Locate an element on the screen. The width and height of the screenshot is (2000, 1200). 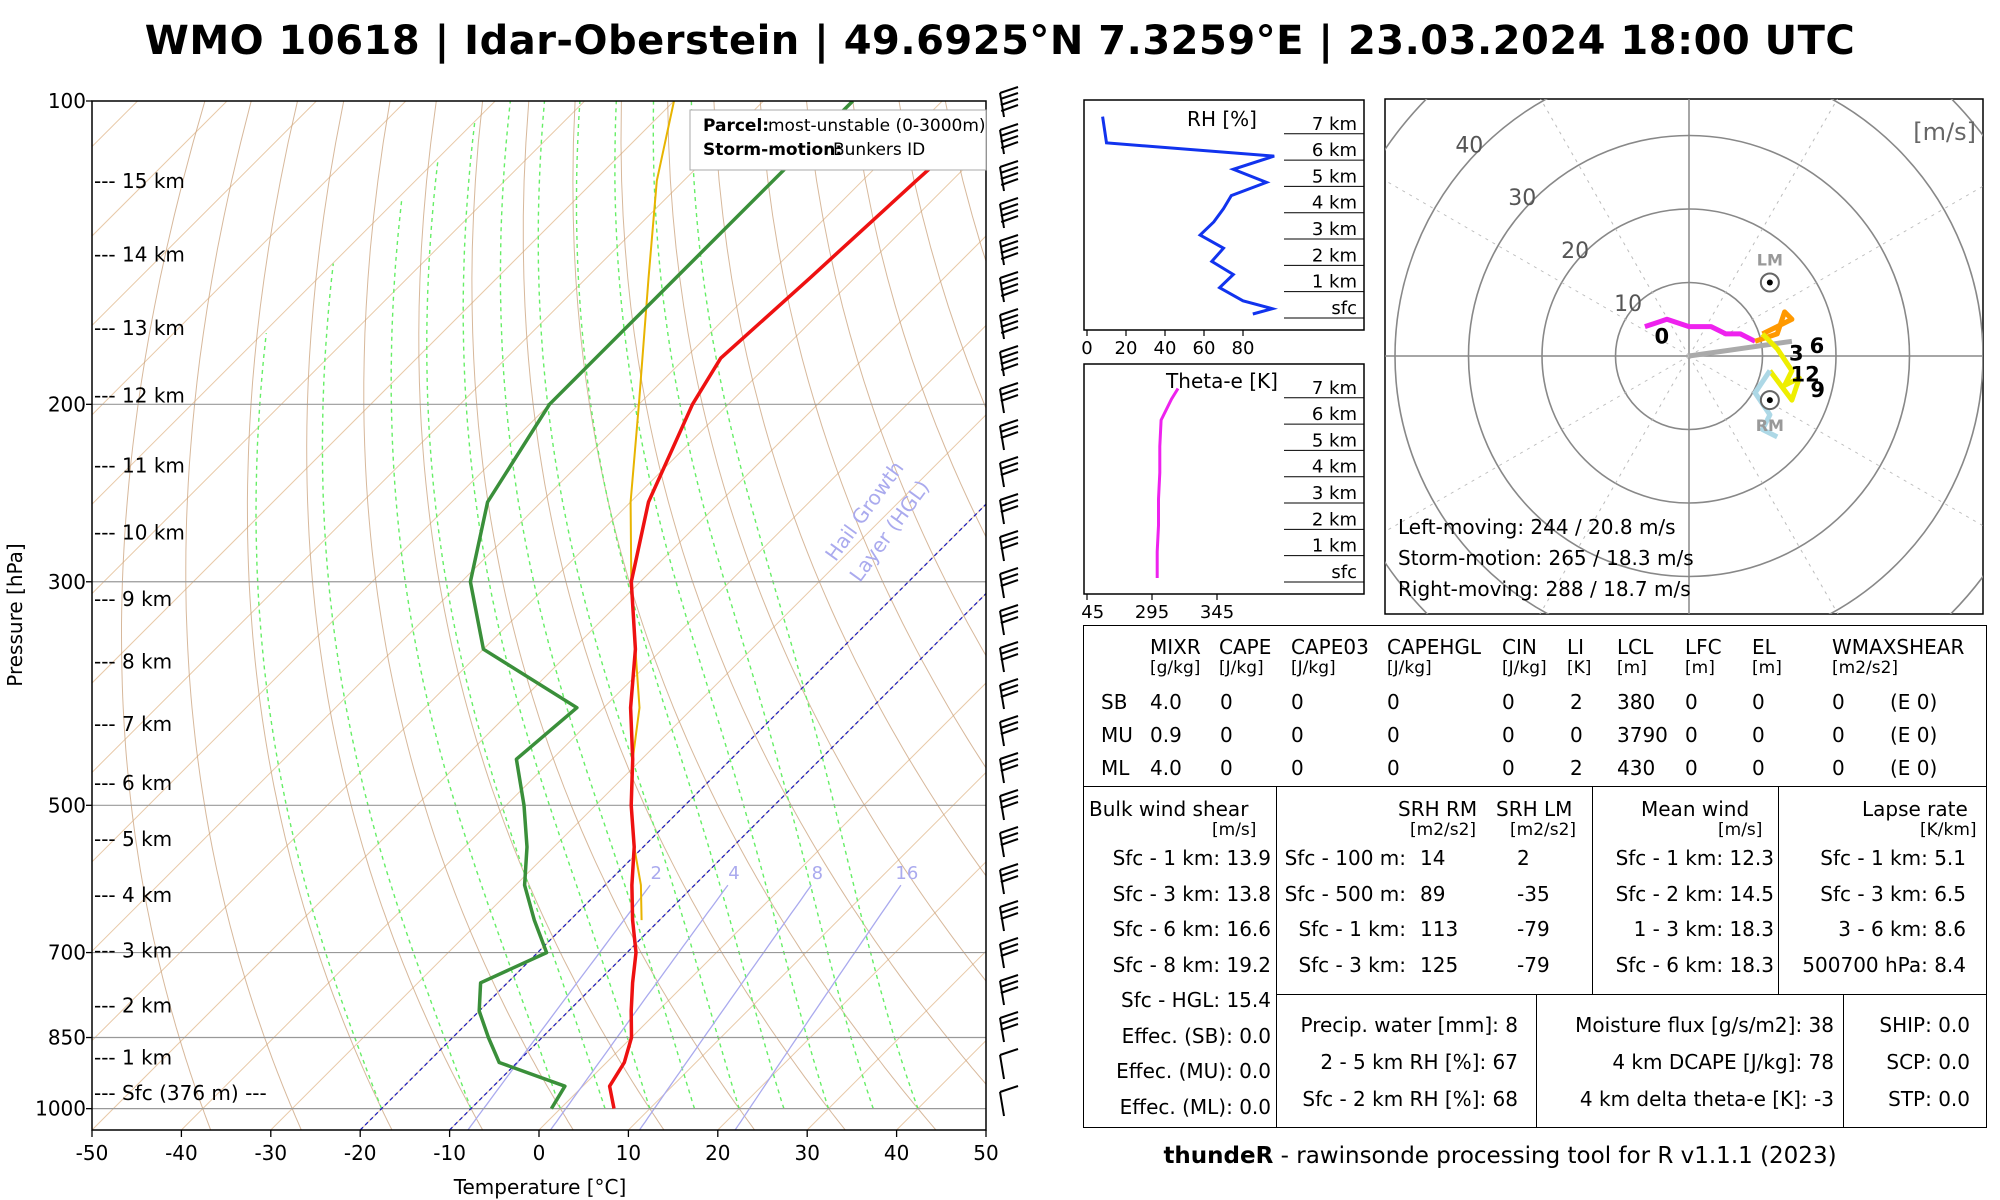
hodo-stat-left: Left-moving: 244 / 20.8 m/s is located at coordinates (1537, 527).